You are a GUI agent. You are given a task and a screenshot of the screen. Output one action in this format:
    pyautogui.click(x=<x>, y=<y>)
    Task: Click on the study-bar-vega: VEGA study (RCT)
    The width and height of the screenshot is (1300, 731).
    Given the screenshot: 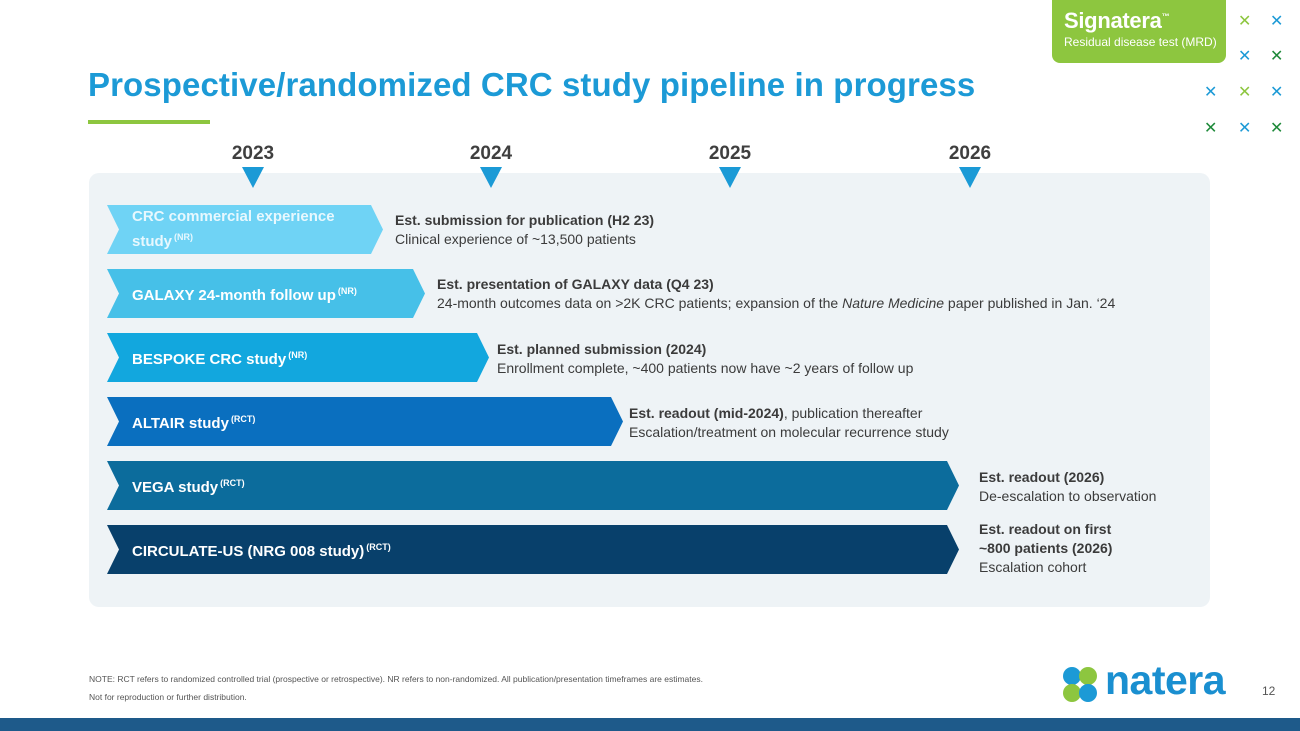 What is the action you would take?
    pyautogui.click(x=533, y=485)
    